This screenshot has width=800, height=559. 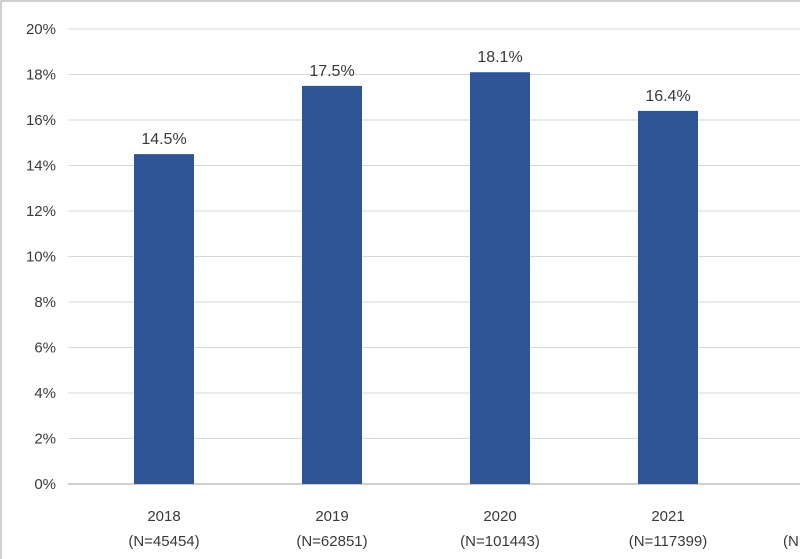 I want to click on x-tick-label: 2019, so click(x=331, y=516).